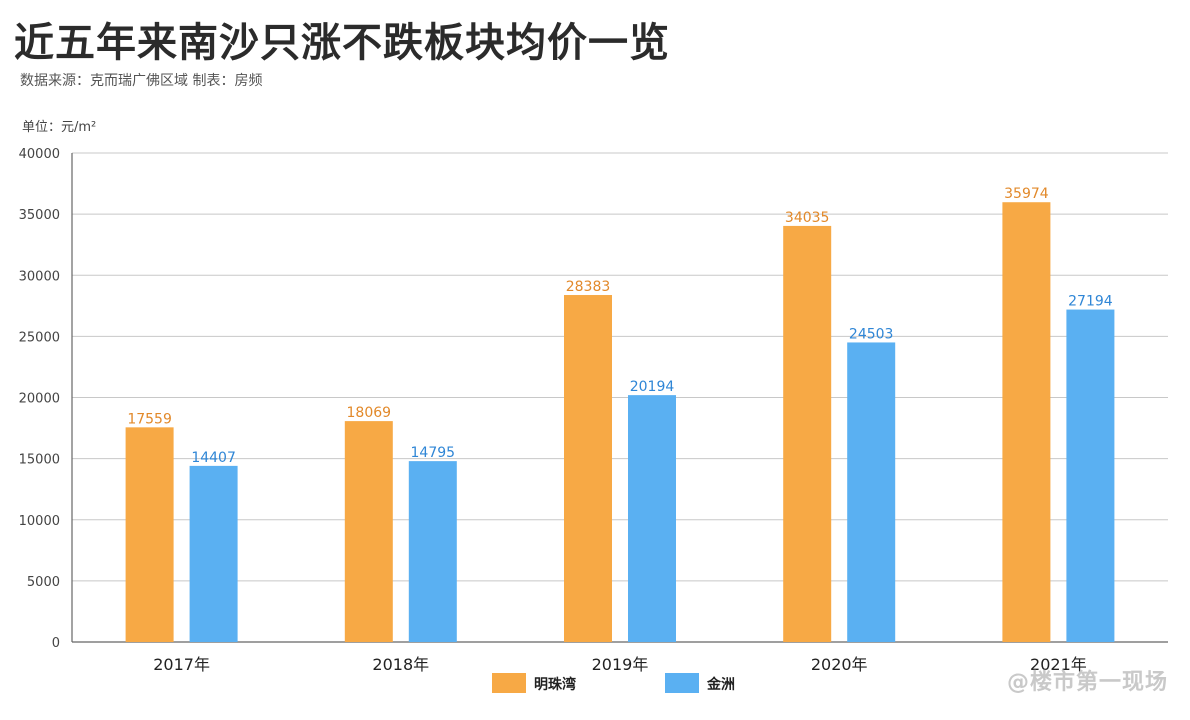  Describe the element at coordinates (400, 664) in the screenshot. I see `x-tick-label: 2018年` at that location.